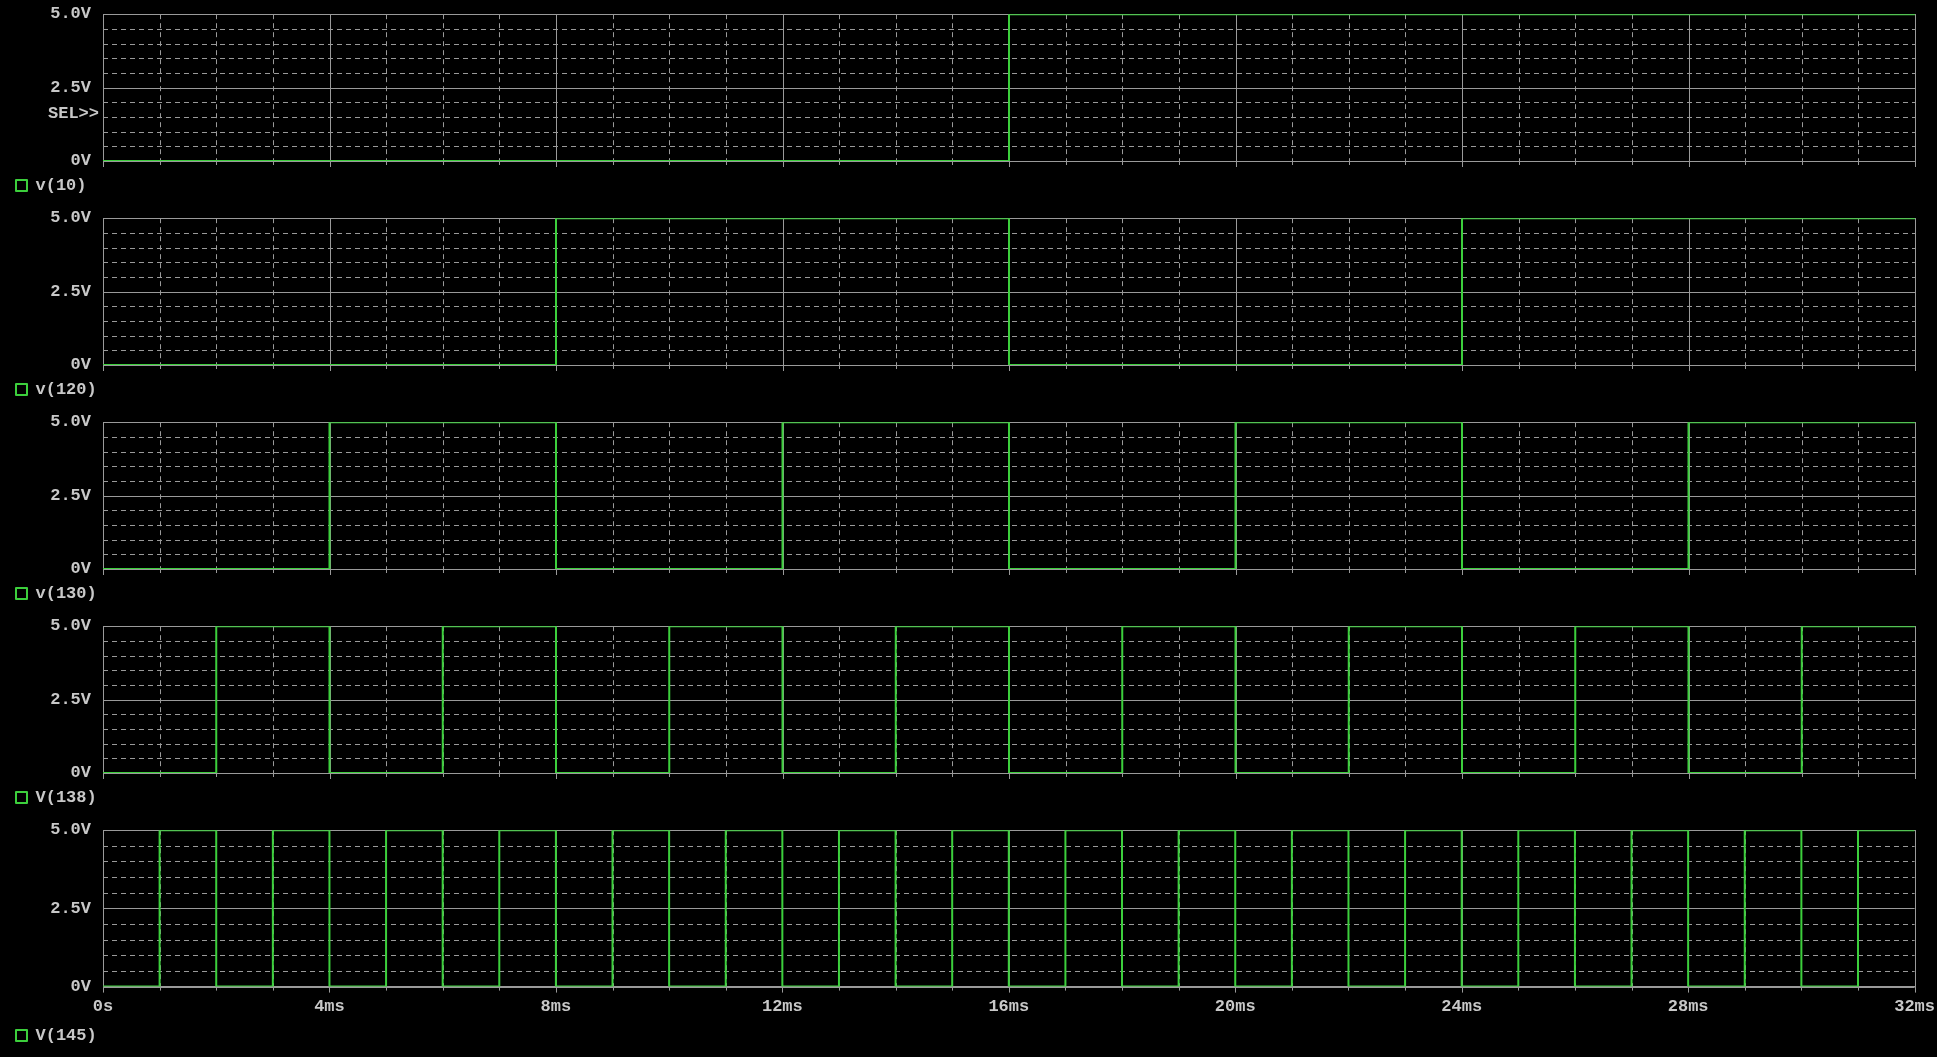 This screenshot has width=1937, height=1057. What do you see at coordinates (1914, 1007) in the screenshot?
I see `x-tick-label: 32ms` at bounding box center [1914, 1007].